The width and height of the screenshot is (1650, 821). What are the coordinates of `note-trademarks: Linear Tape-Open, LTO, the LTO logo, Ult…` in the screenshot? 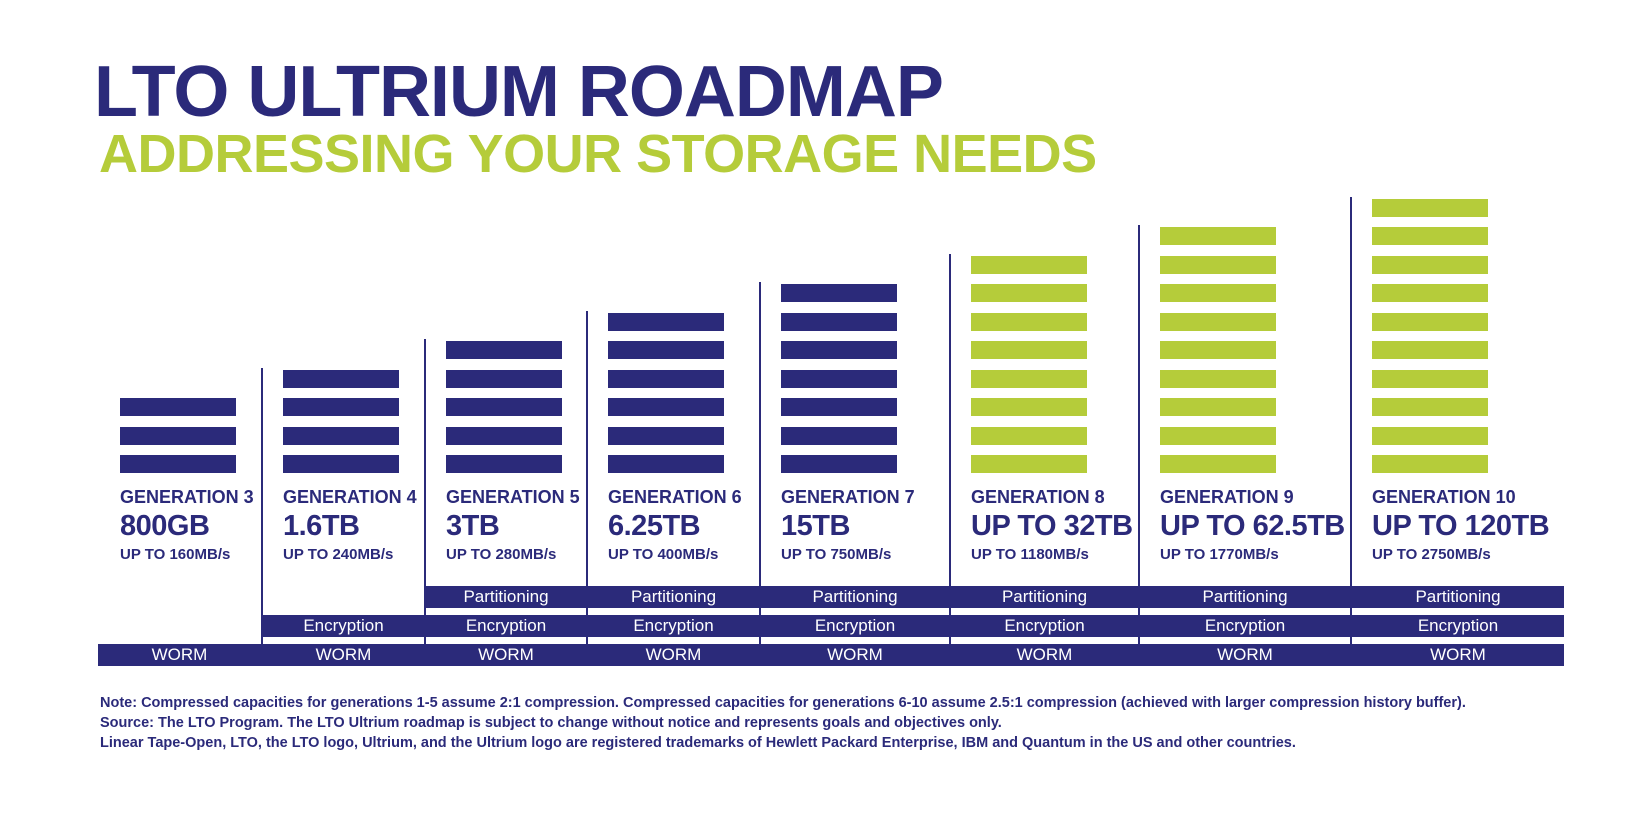 It's located at (698, 743).